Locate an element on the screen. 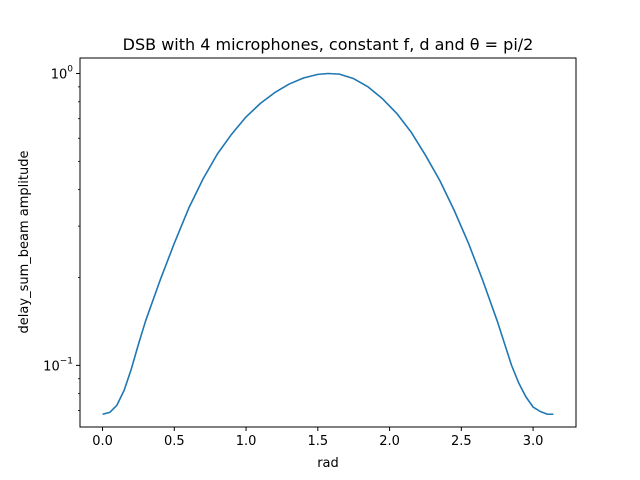 This screenshot has height=480, width=640. x-tick-label: 0.5 is located at coordinates (174, 441).